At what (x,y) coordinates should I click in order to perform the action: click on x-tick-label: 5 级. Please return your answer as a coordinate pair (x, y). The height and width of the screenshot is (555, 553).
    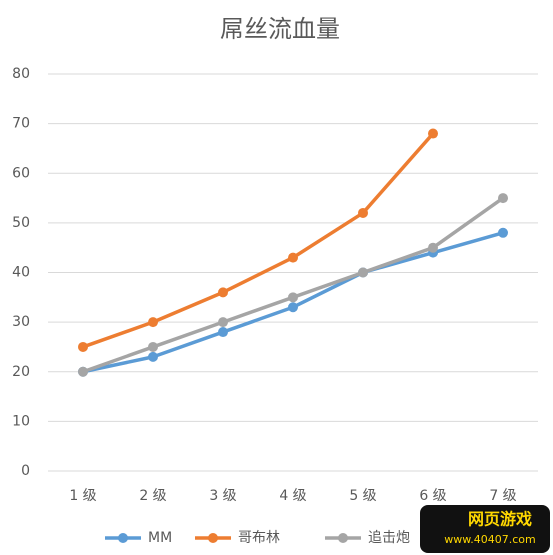
    Looking at the image, I should click on (362, 496).